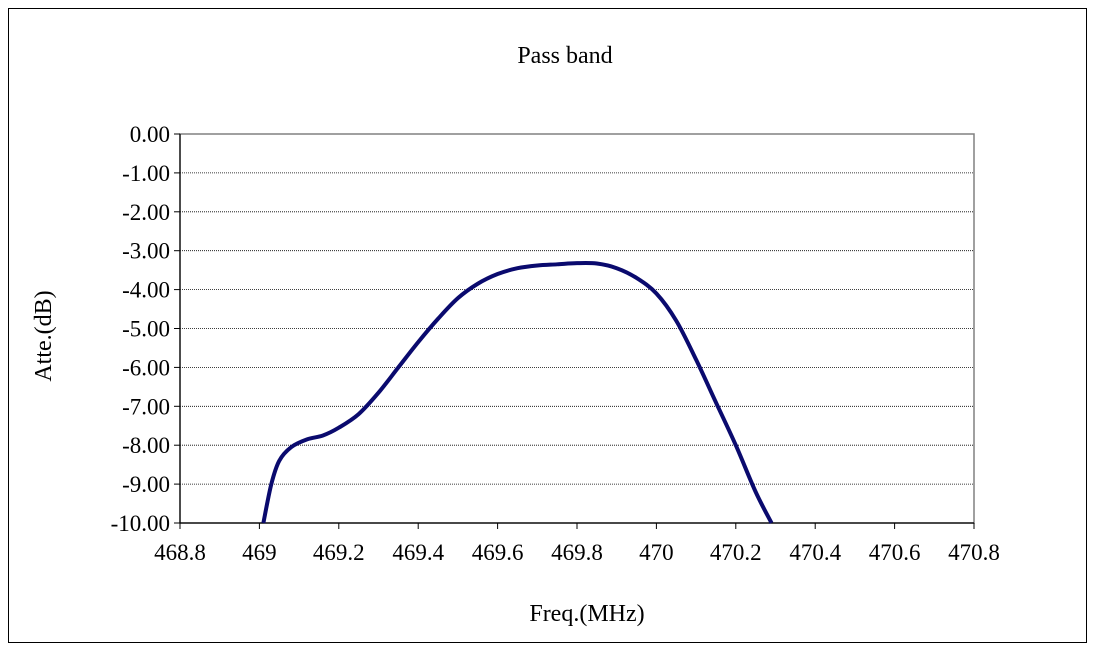 The height and width of the screenshot is (653, 1097). I want to click on y-tick-label: -6.00, so click(146, 367).